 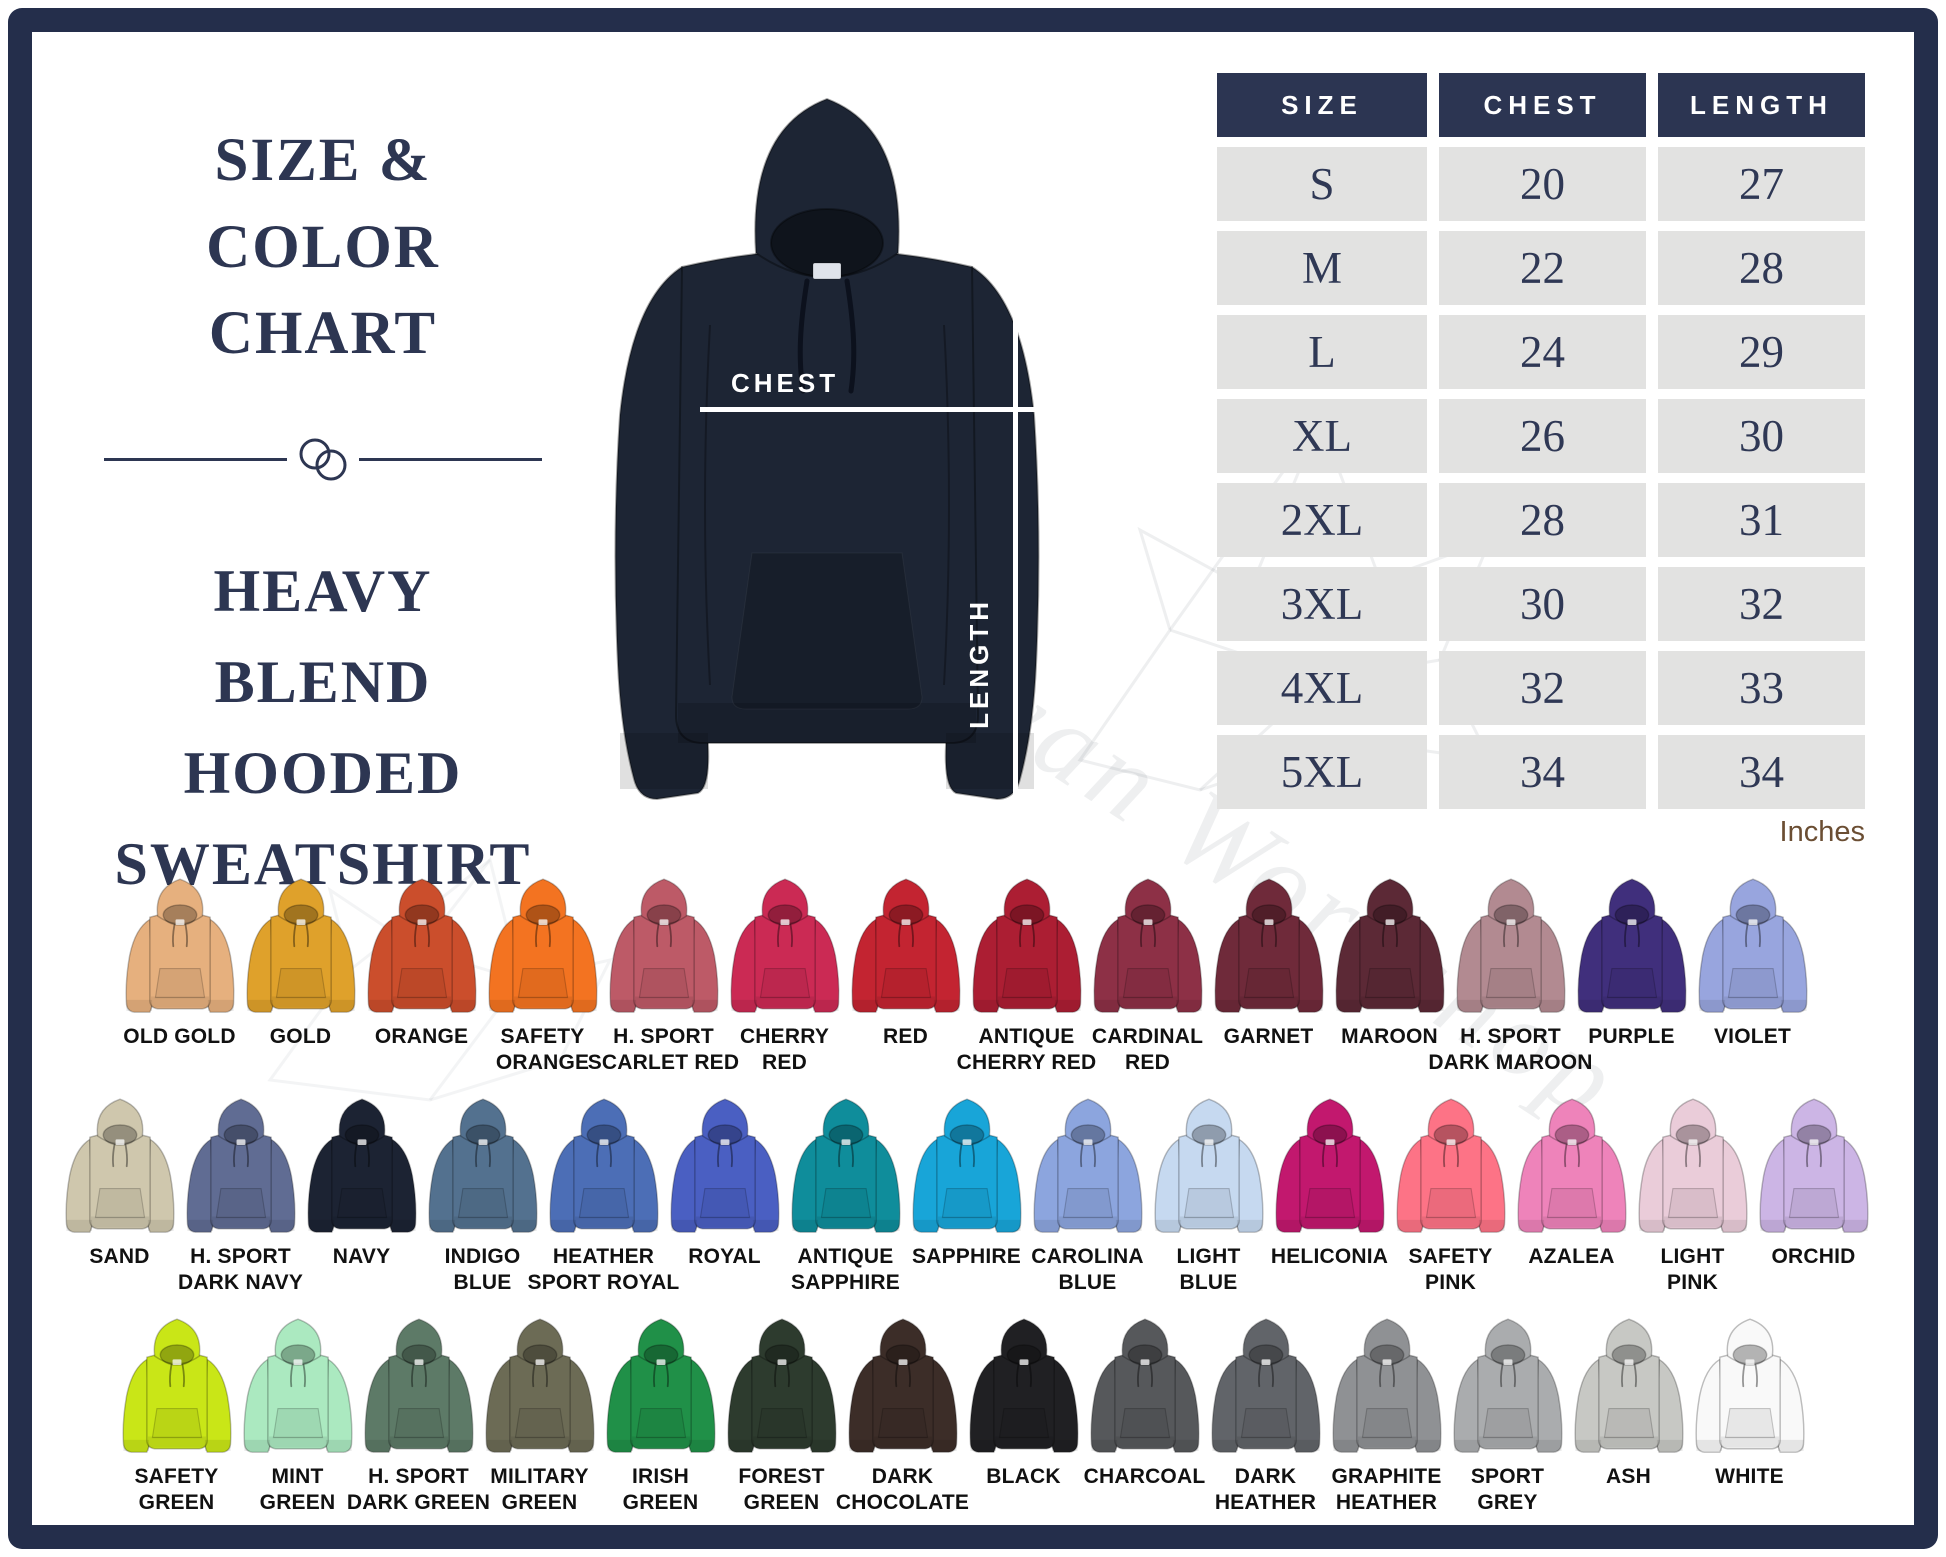 I want to click on color-label: CAROLINA BLUE, so click(x=1087, y=1269).